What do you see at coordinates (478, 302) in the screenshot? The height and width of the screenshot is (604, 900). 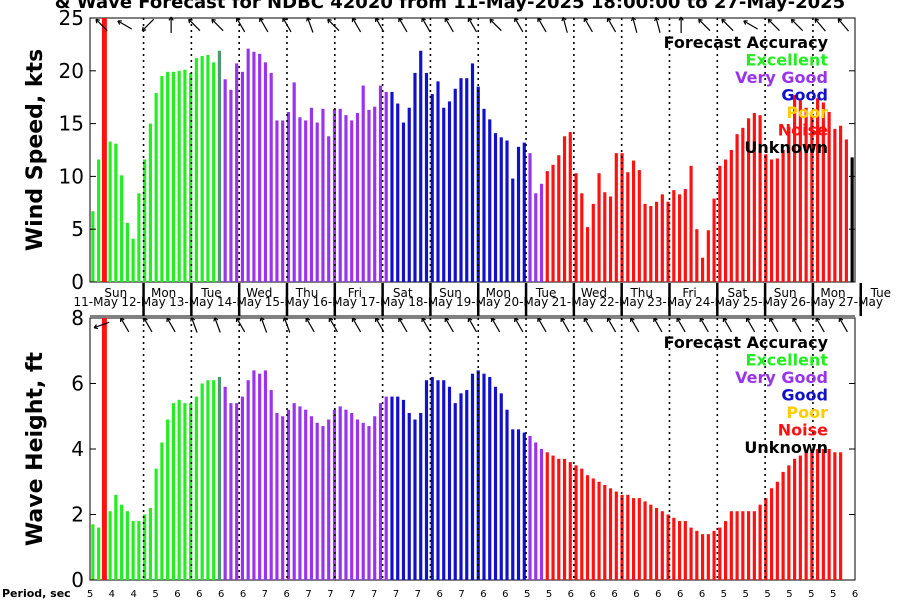 I see `date-label: 19-May` at bounding box center [478, 302].